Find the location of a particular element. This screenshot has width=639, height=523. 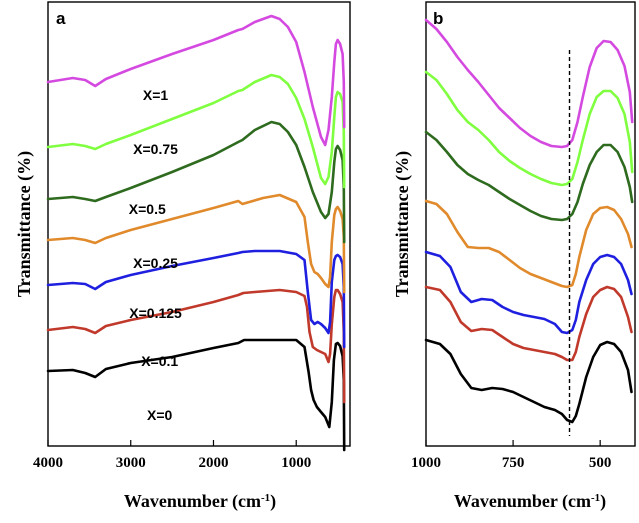

x-tick-label-4000: 4000 is located at coordinates (48, 463).